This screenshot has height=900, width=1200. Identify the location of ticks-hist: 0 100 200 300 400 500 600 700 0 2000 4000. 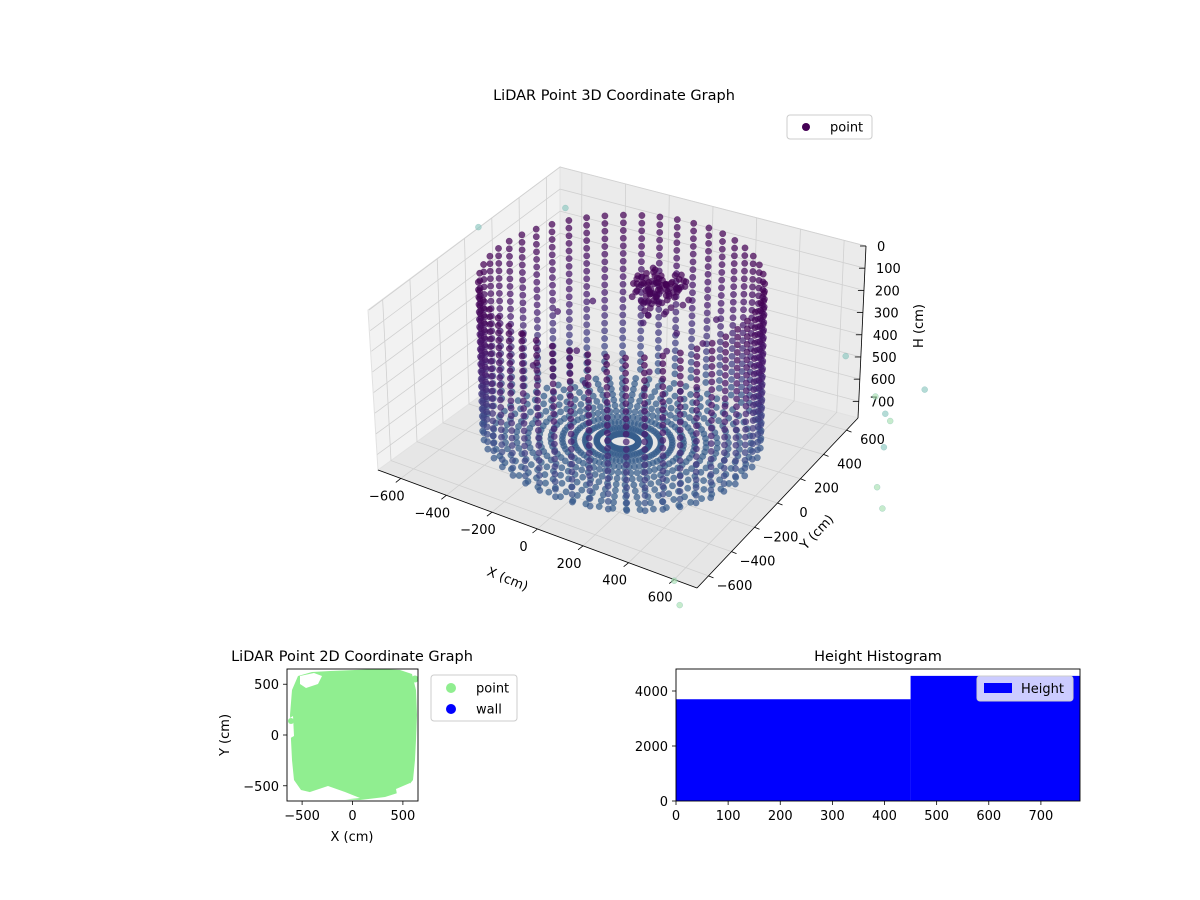
(844, 754).